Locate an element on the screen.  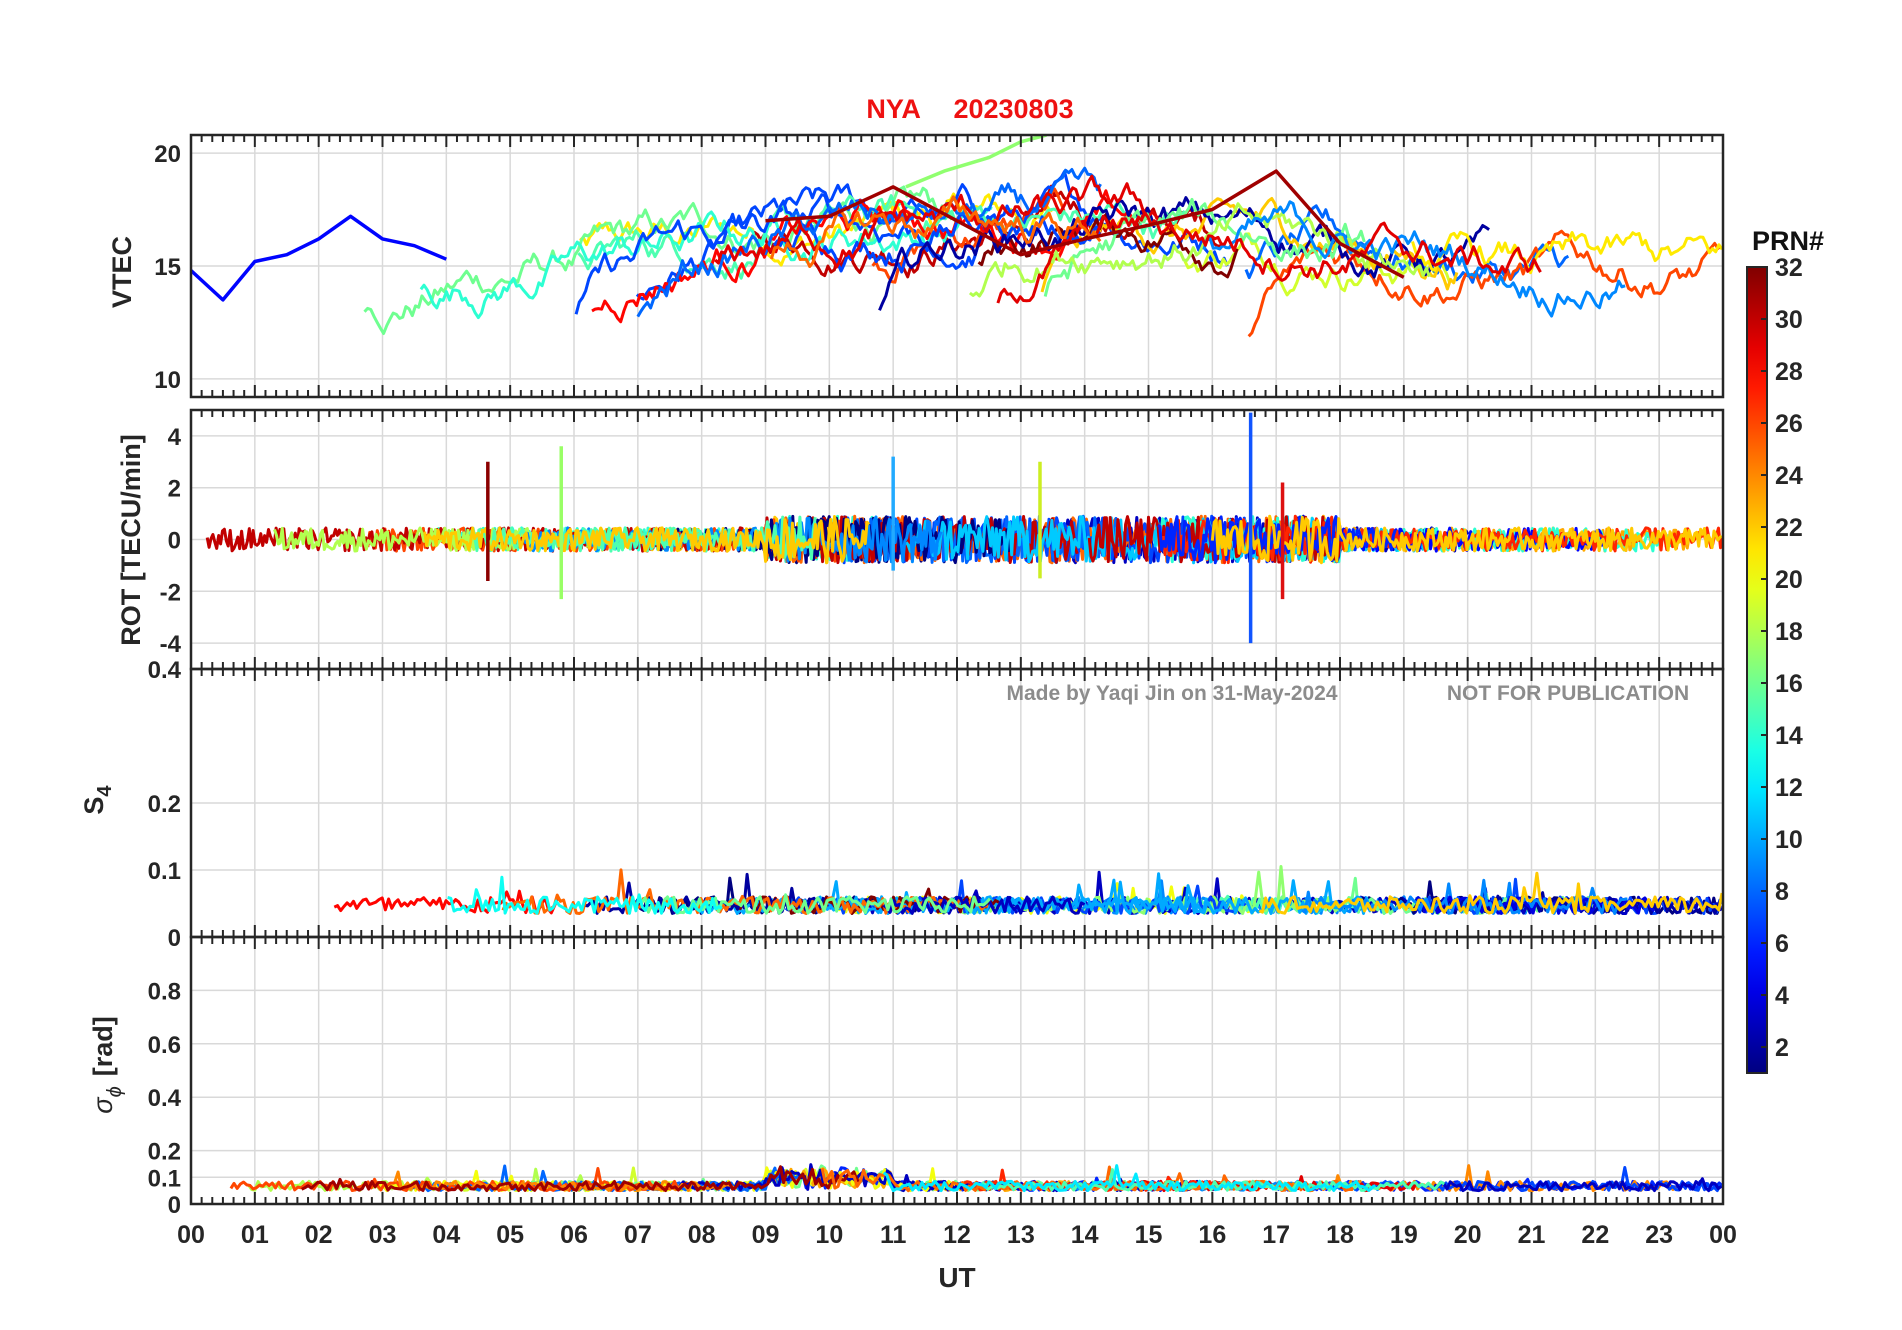
sigma-phi-y-label-main: σ is located at coordinates (103, 1105).